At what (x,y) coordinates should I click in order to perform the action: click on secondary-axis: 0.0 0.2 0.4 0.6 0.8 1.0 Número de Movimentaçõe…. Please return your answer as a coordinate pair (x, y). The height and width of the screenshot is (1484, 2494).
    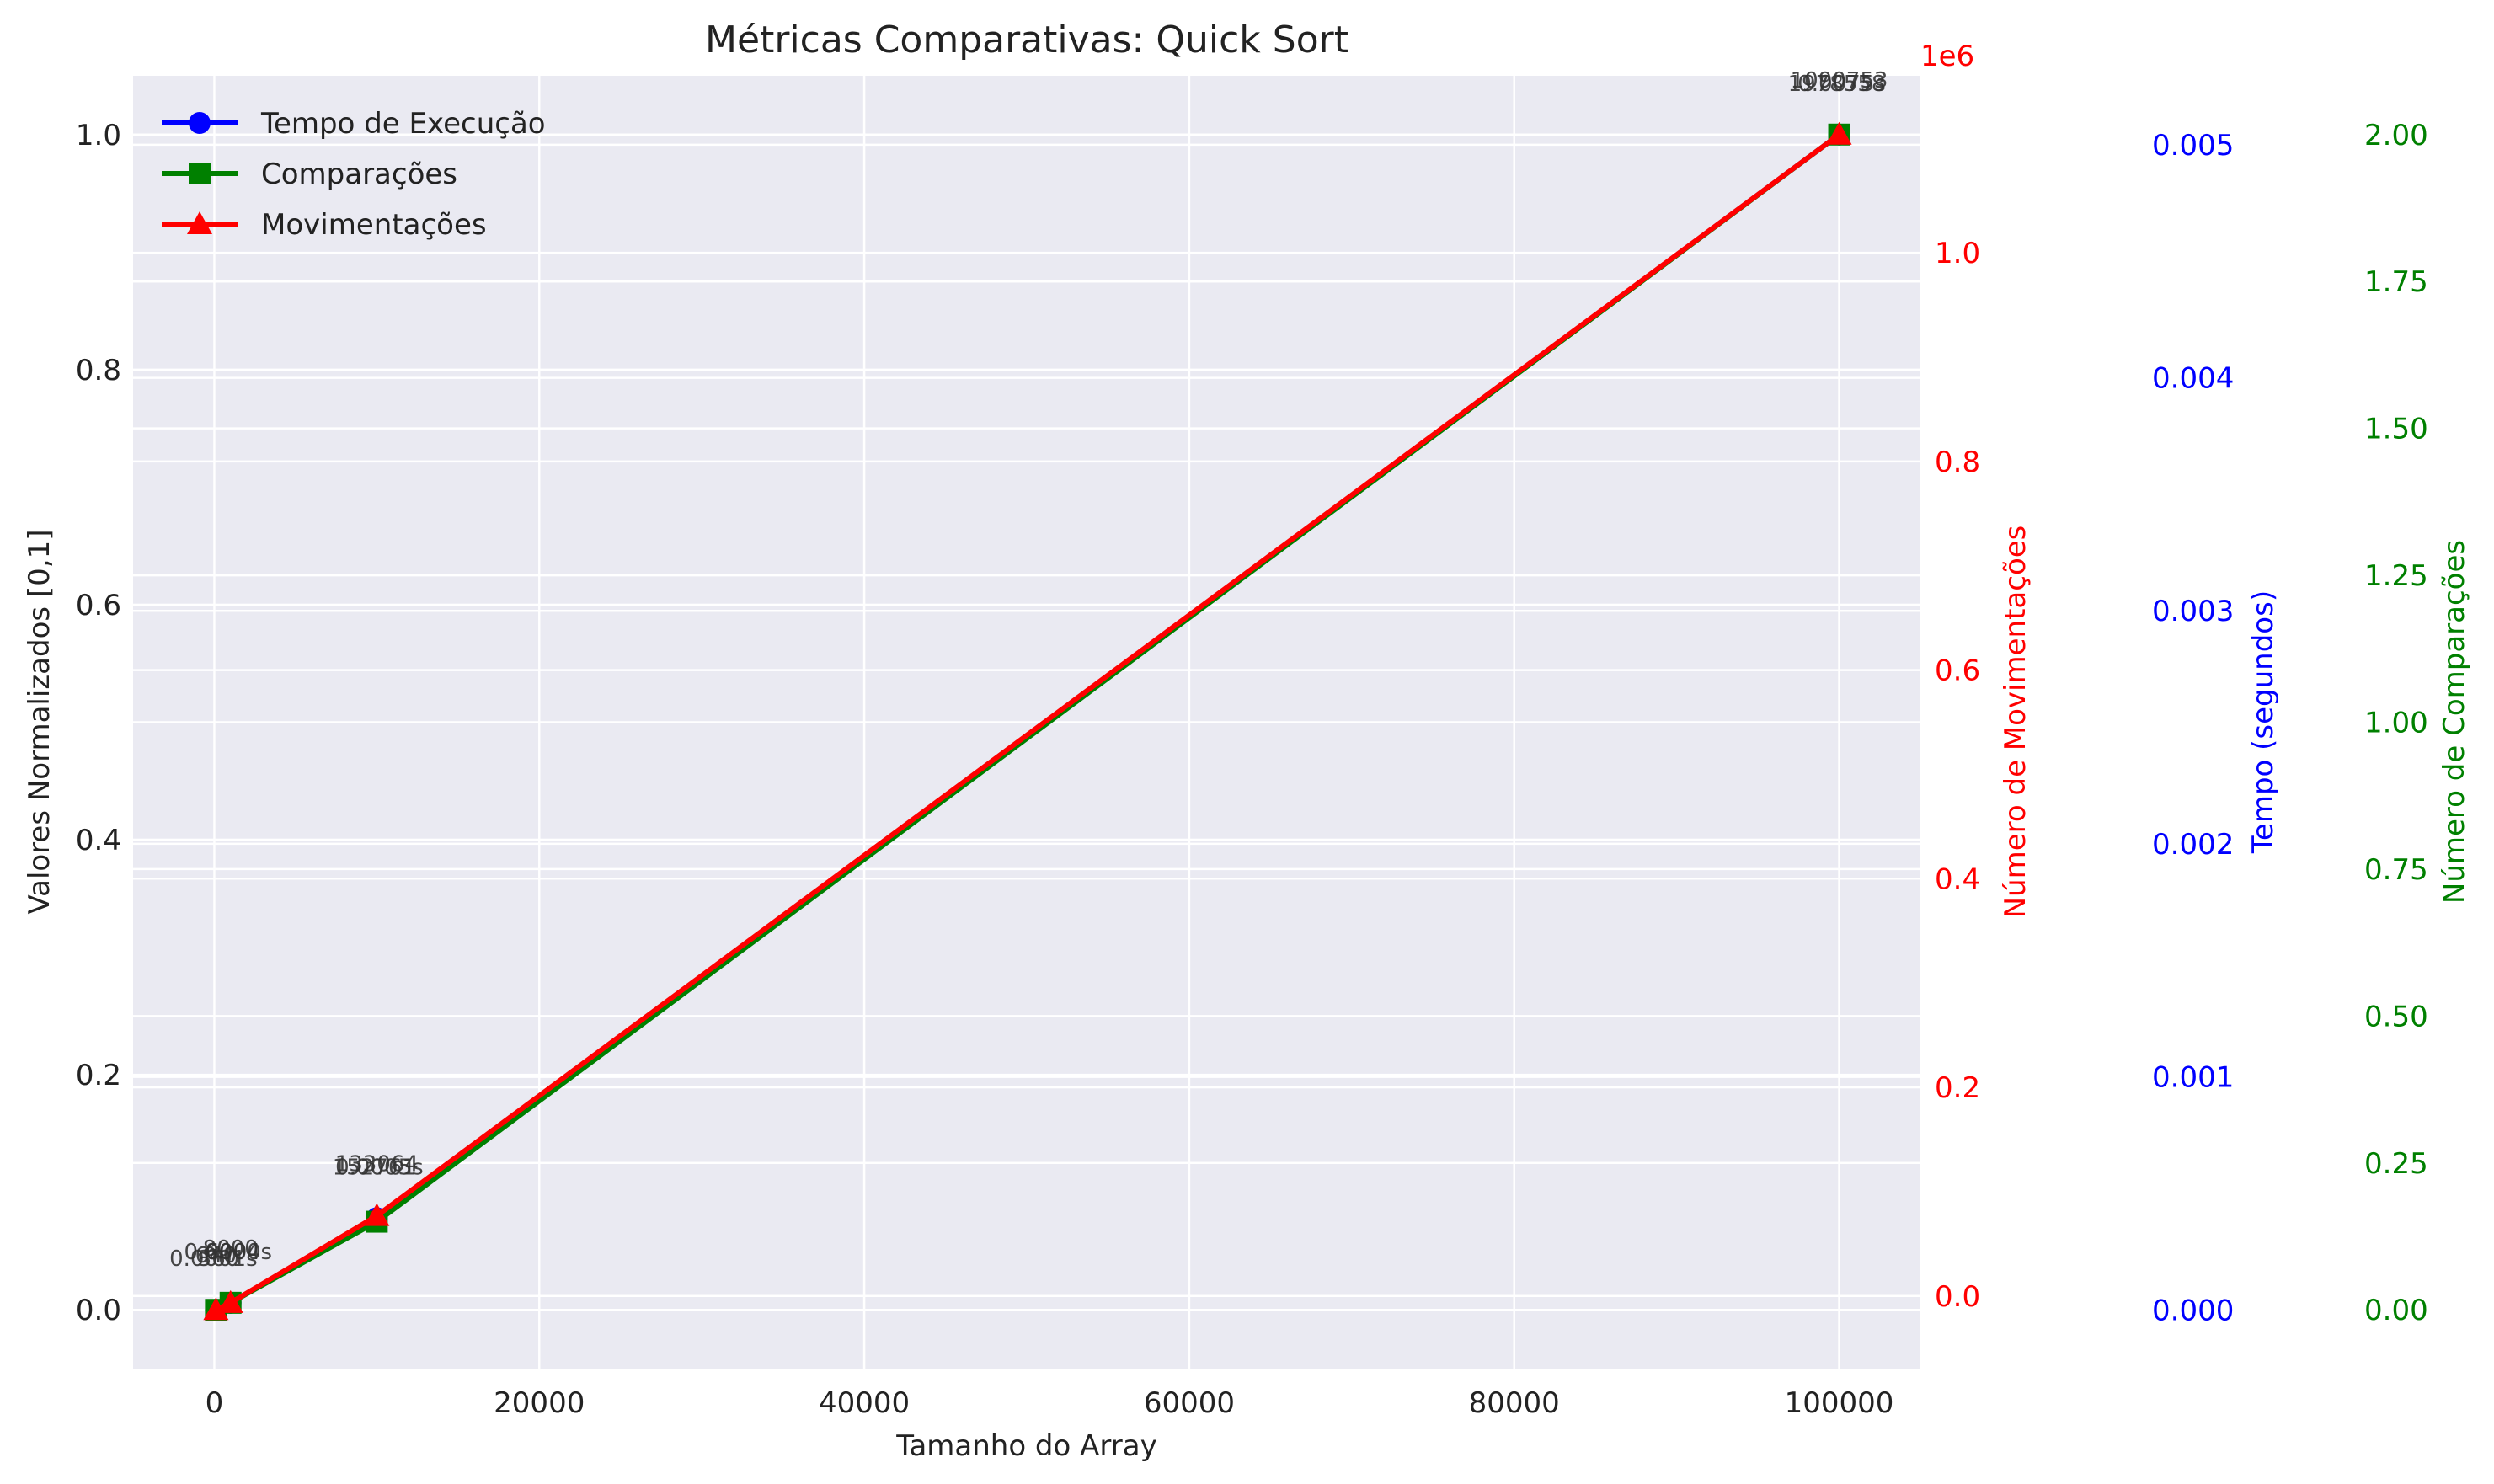
    Looking at the image, I should click on (1976, 677).